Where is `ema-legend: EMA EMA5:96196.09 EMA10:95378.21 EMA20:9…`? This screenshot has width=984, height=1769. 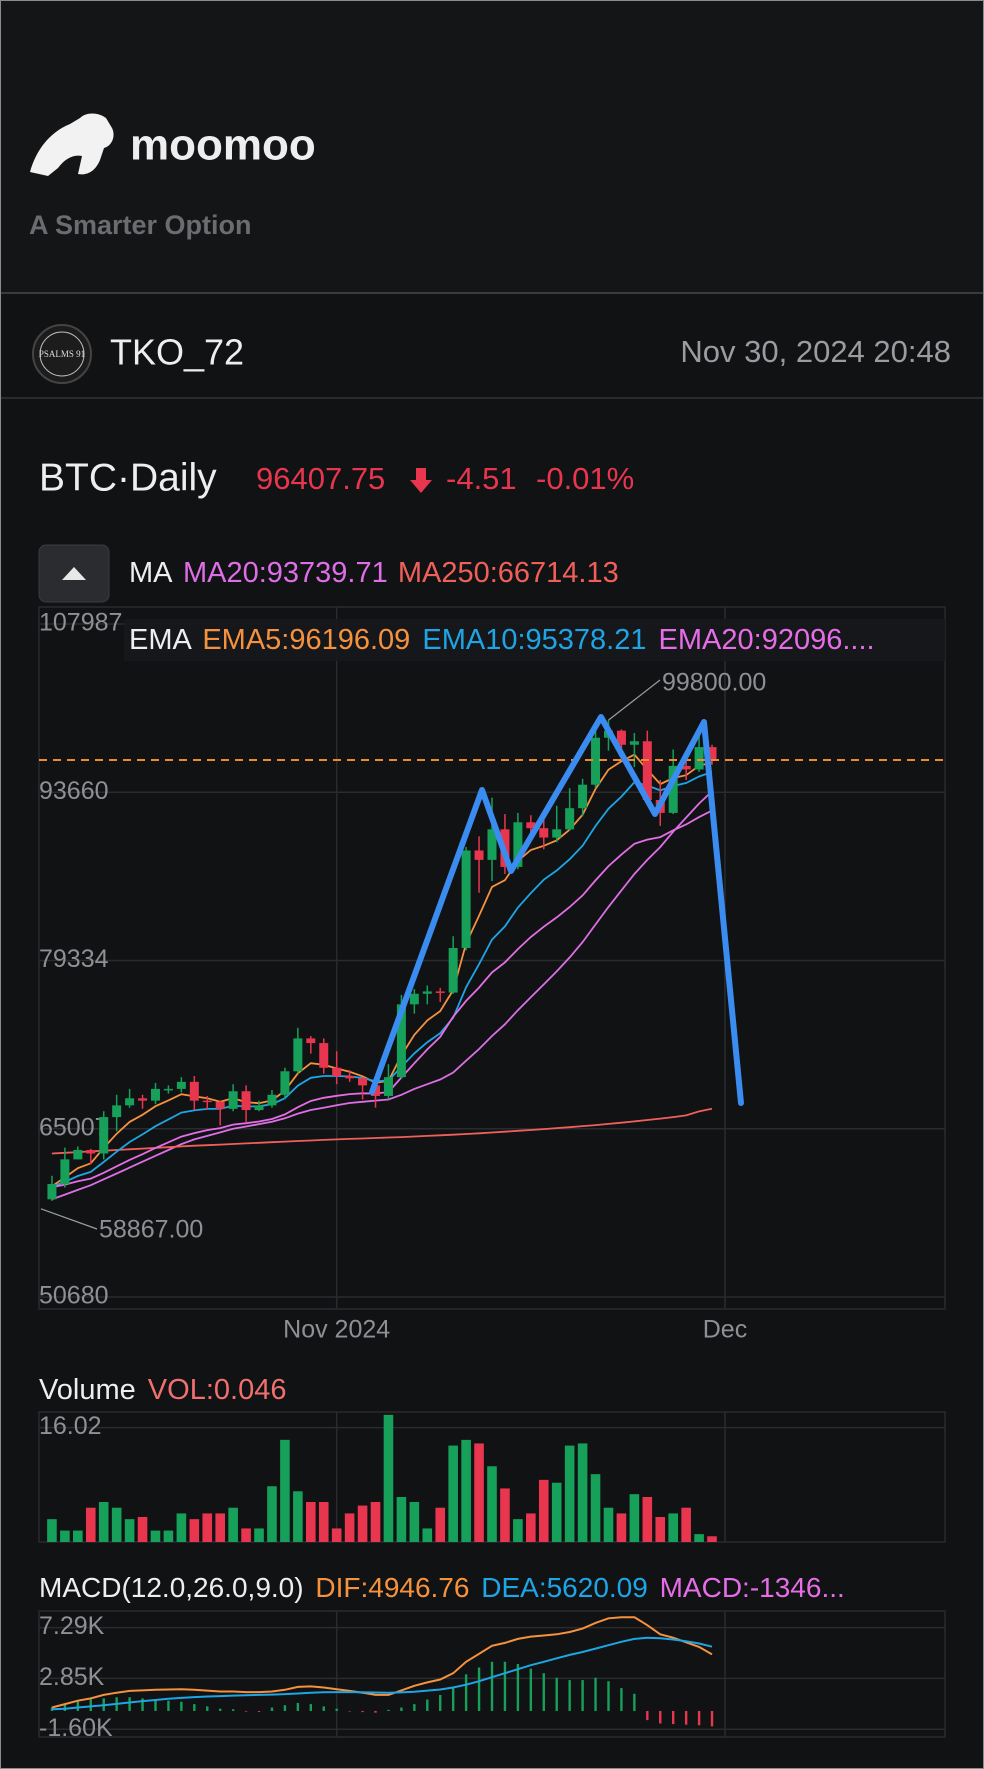
ema-legend: EMA EMA5:96196.09 EMA10:95378.21 EMA20:9… is located at coordinates (502, 640).